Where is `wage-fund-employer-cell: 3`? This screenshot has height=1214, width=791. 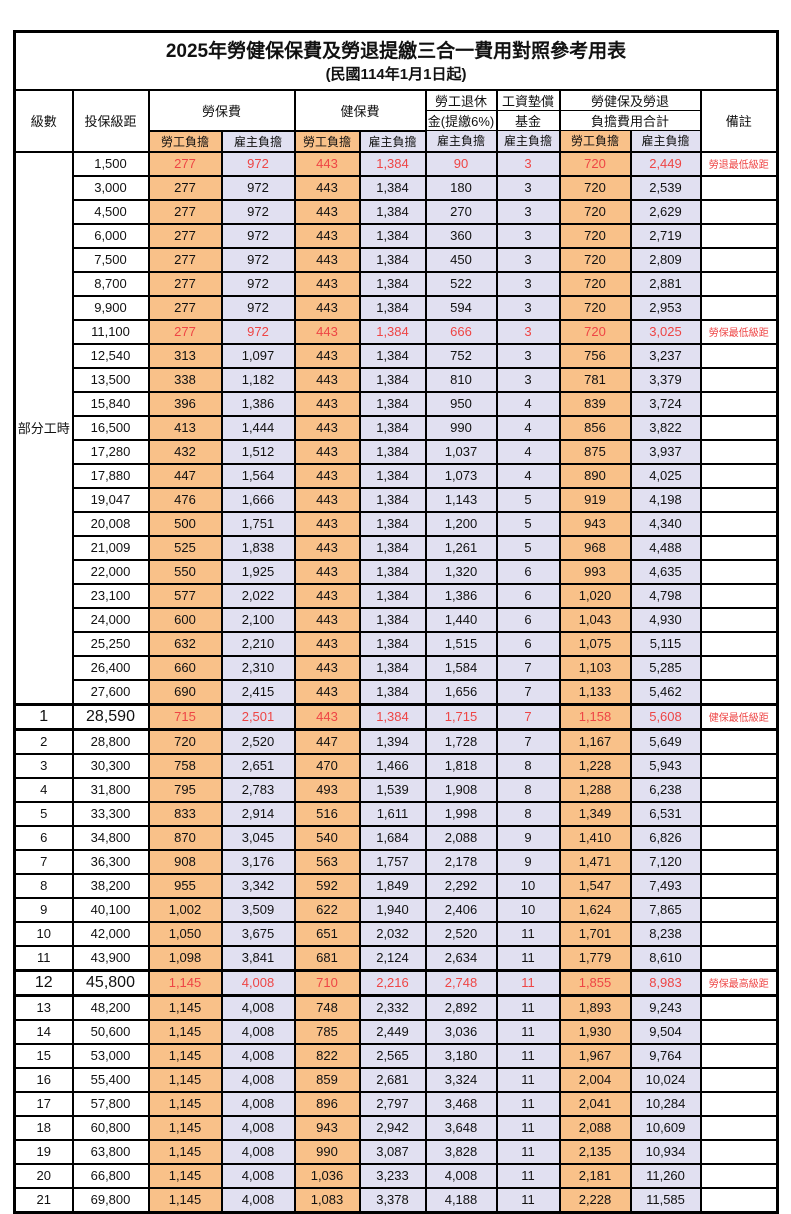
wage-fund-employer-cell: 3 is located at coordinates (528, 355).